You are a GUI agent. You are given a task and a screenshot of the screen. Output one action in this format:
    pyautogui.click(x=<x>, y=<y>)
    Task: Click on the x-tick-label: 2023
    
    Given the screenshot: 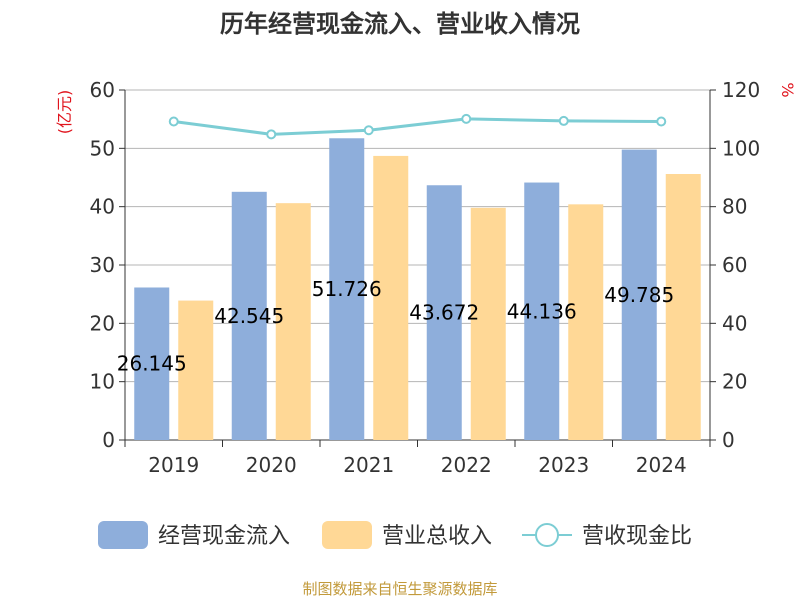 What is the action you would take?
    pyautogui.click(x=563, y=465)
    